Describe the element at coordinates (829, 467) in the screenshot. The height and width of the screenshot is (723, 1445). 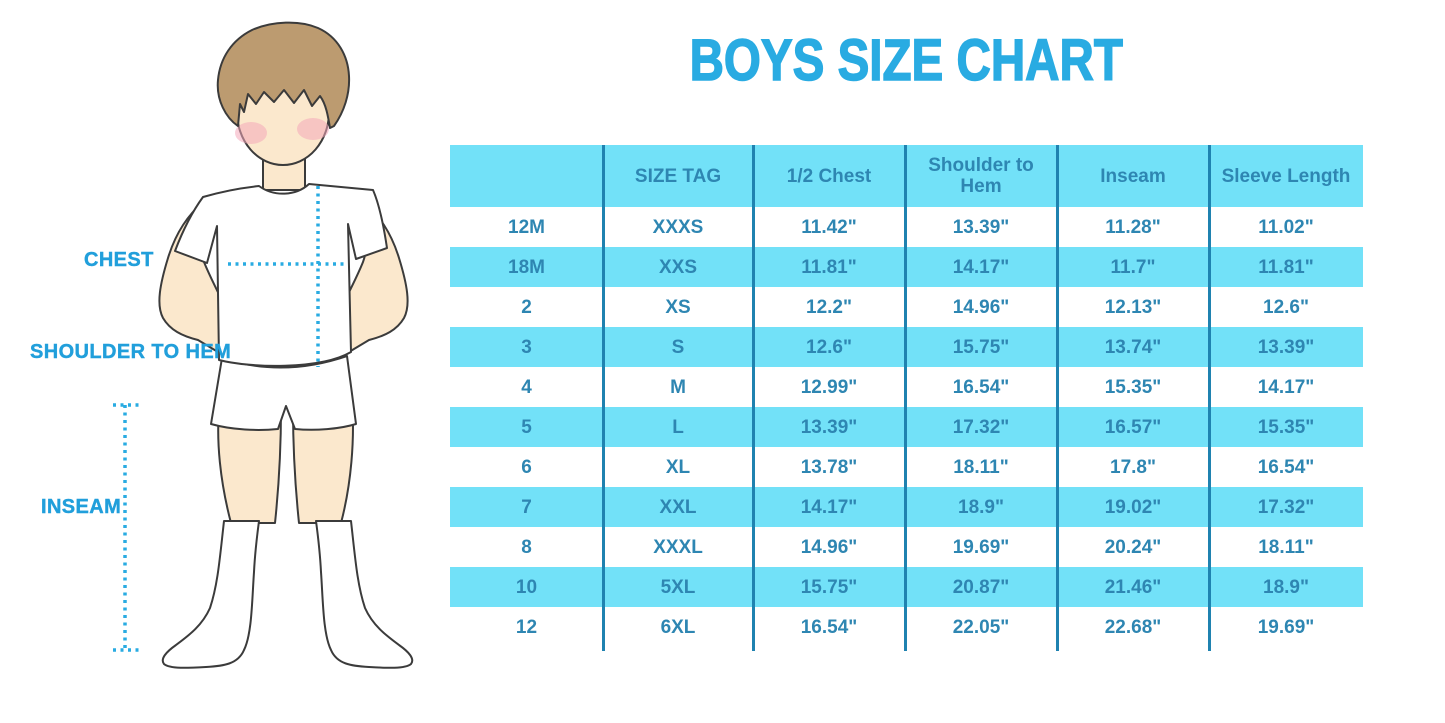
I see `half-chest-cell: 13.78"` at that location.